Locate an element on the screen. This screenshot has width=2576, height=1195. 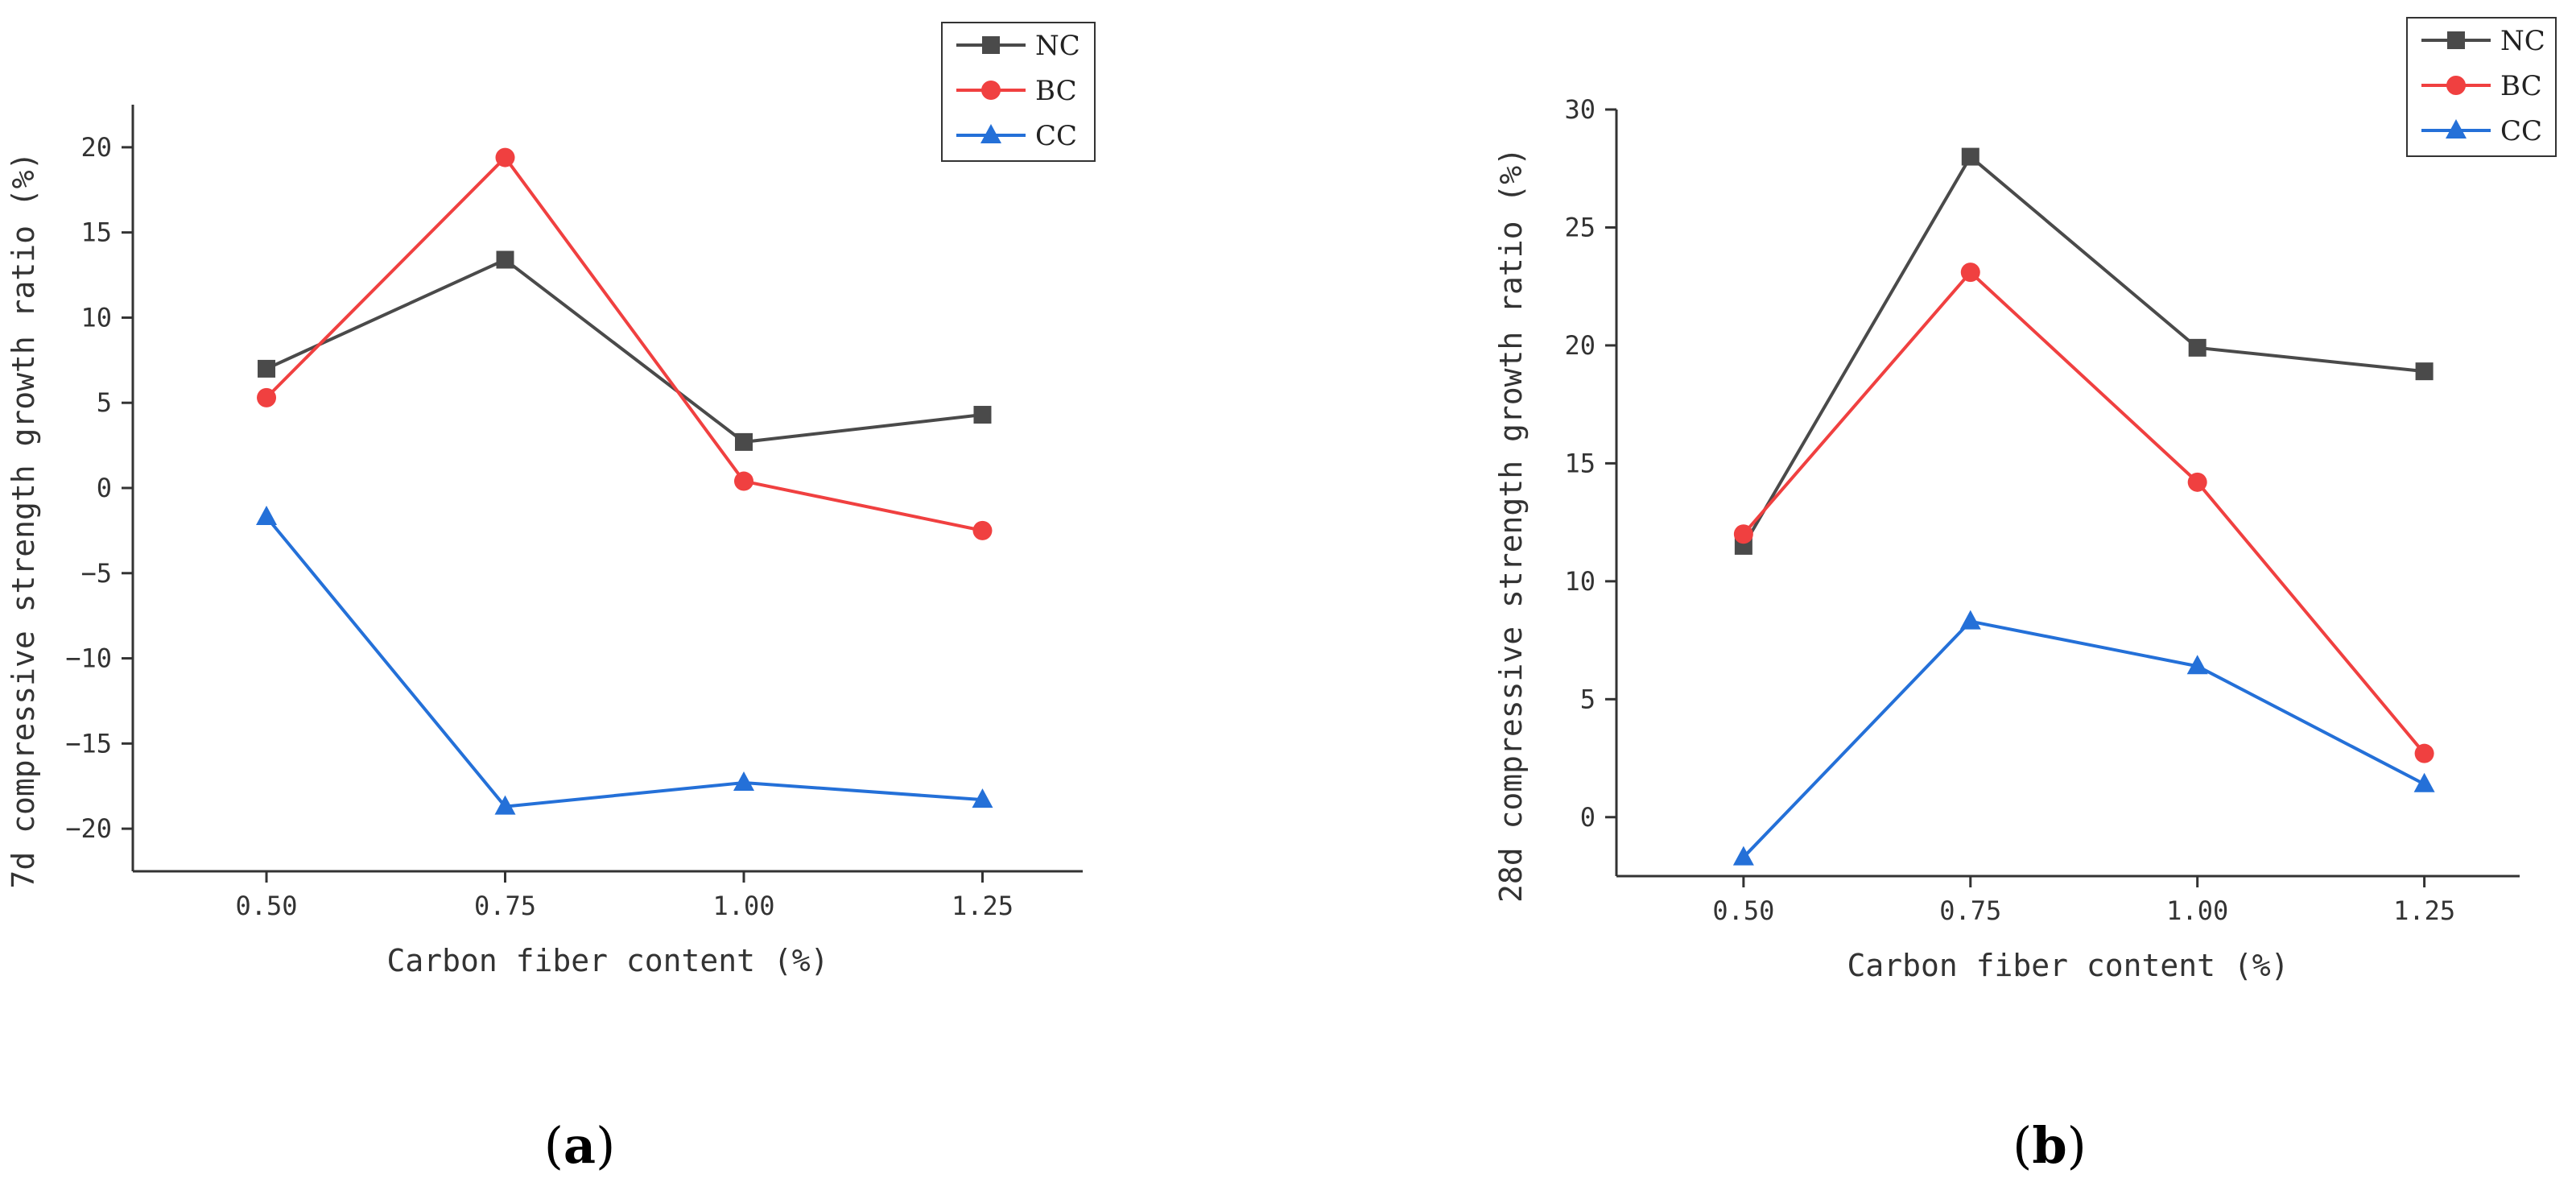
caption-b-letter: b is located at coordinates (2049, 1145).